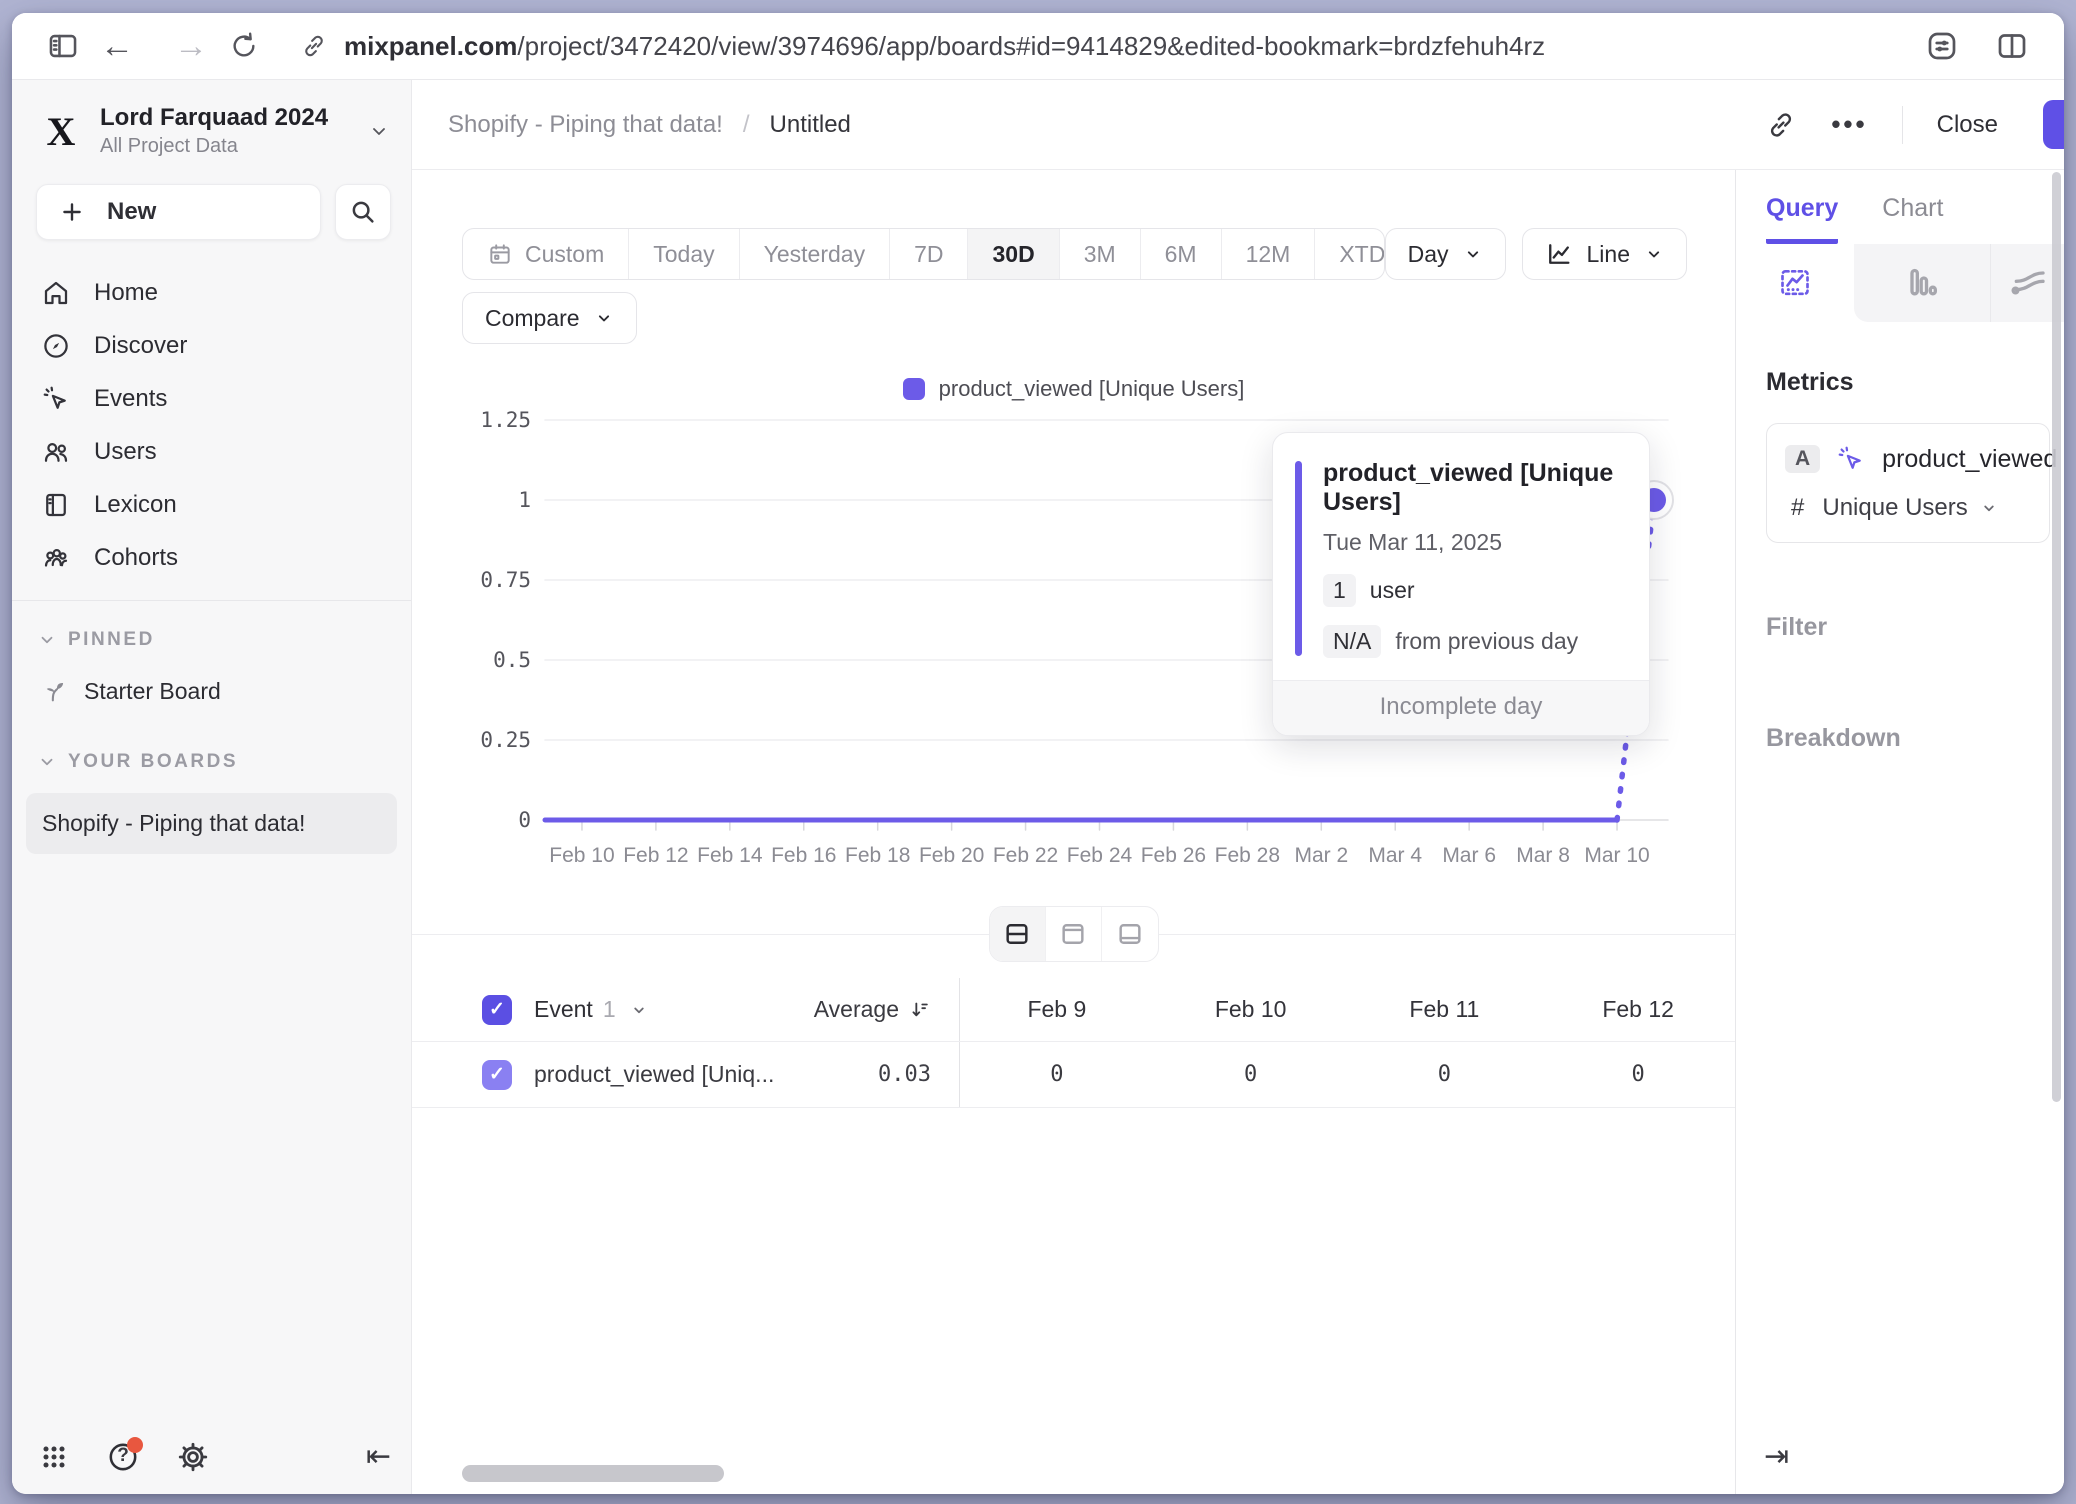  What do you see at coordinates (2056, 637) in the screenshot?
I see `vertical-scrollbar-thumb` at bounding box center [2056, 637].